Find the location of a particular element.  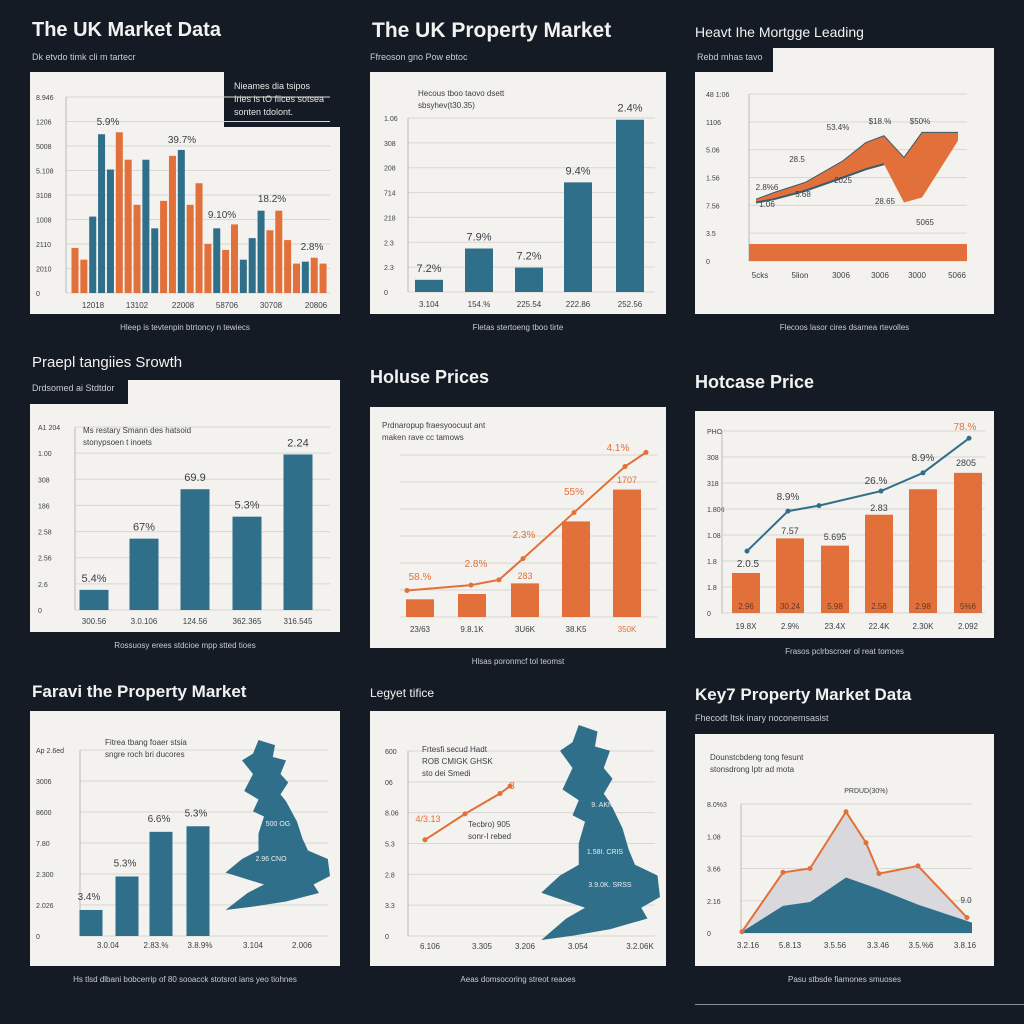

panel-1-title: The UK Market Data is located at coordinates (126, 30).